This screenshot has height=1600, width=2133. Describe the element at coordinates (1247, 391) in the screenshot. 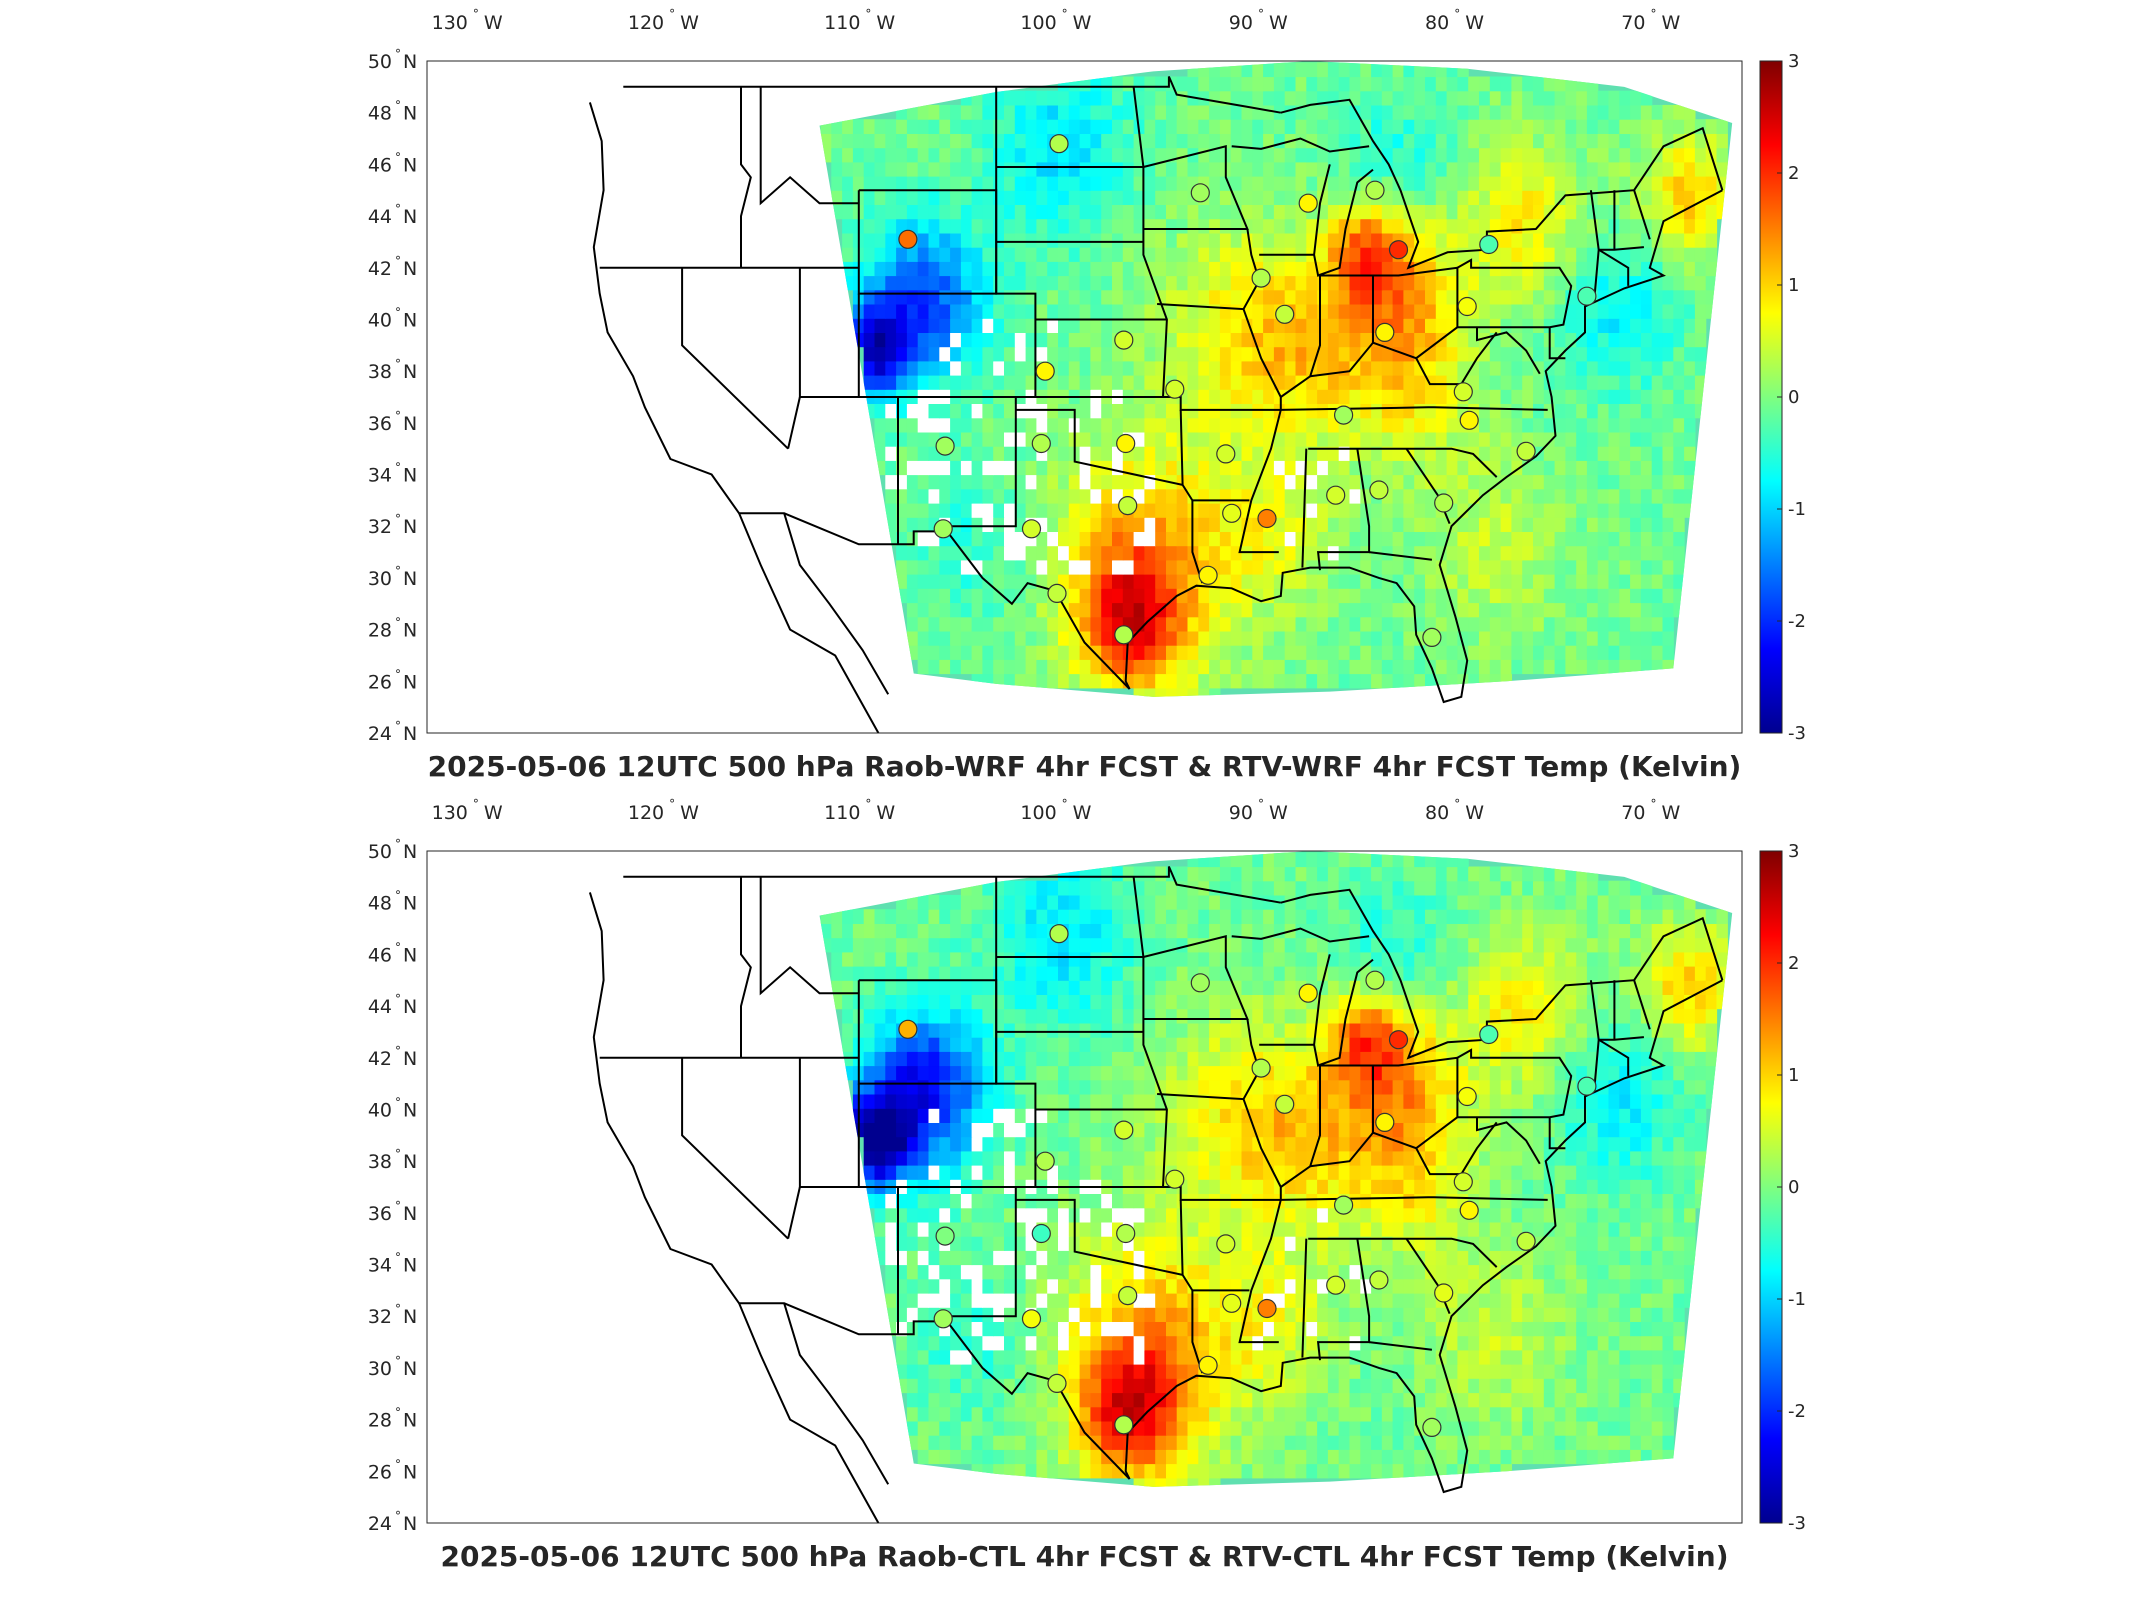

I see `raob-stations` at that location.